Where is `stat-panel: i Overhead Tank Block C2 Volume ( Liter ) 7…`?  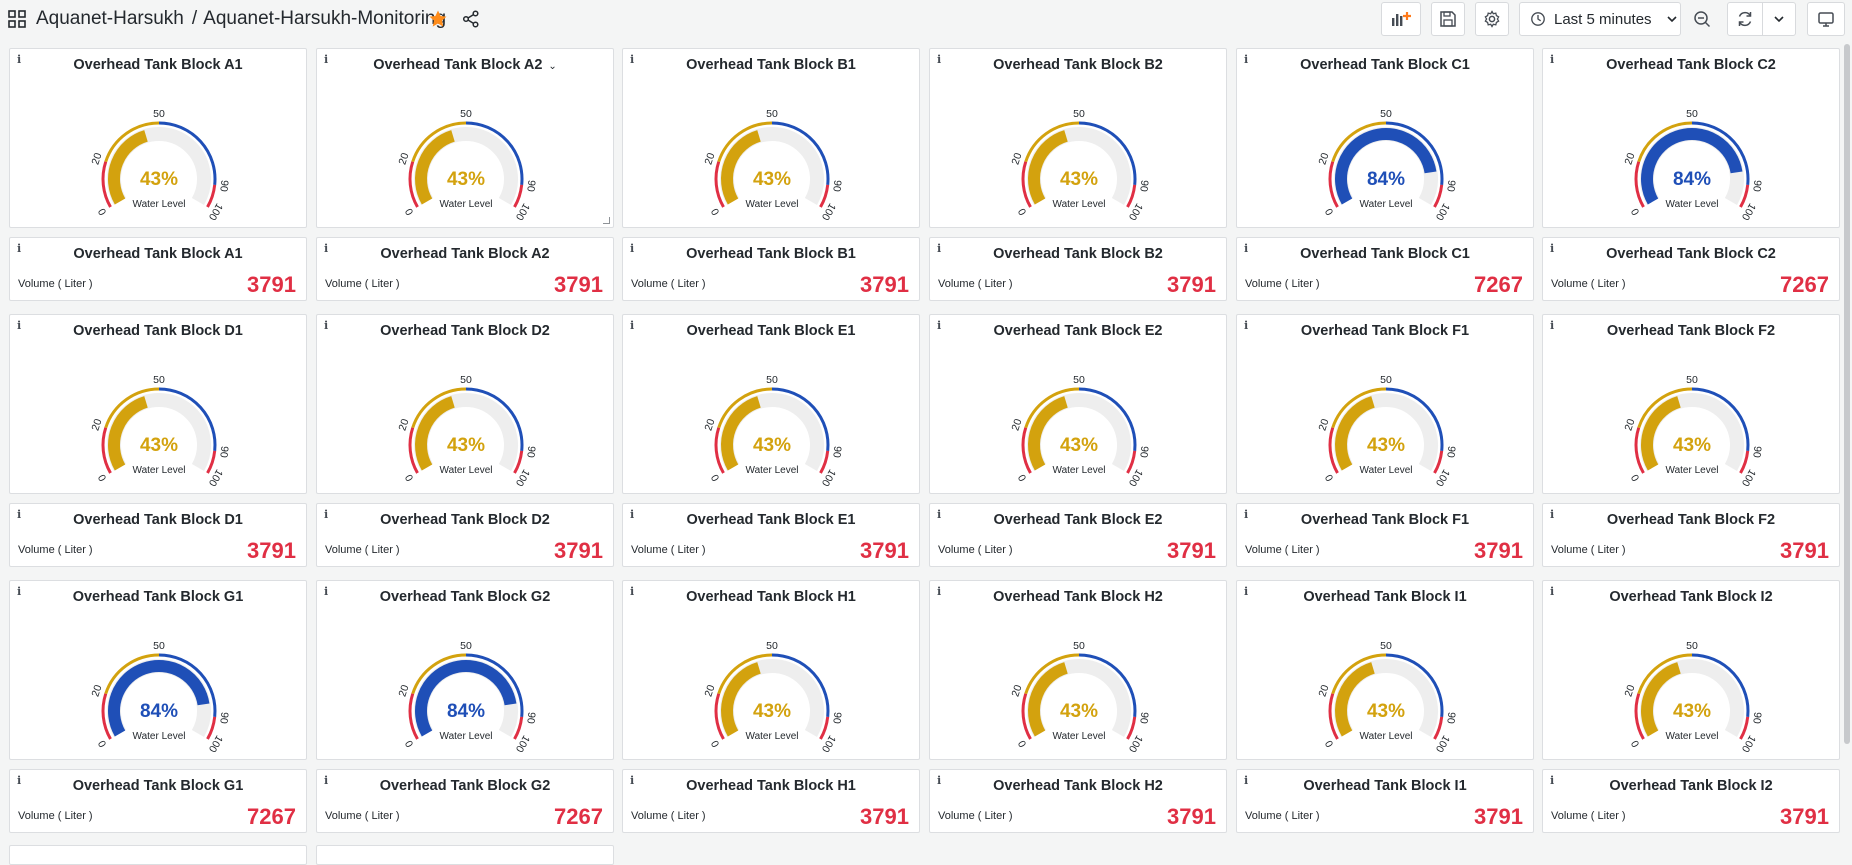 stat-panel: i Overhead Tank Block C2 Volume ( Liter ) 7… is located at coordinates (1691, 269).